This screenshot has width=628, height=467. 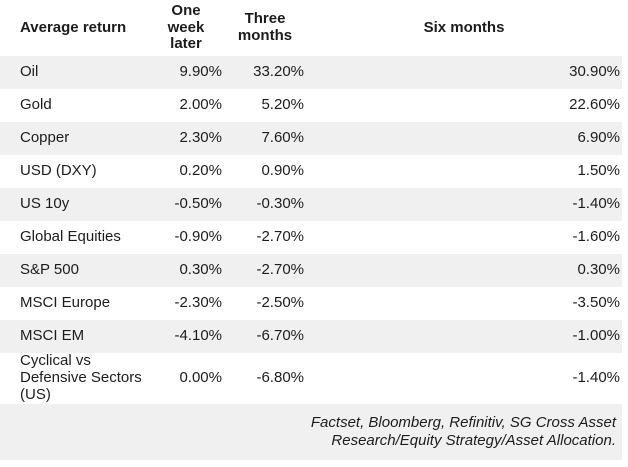 What do you see at coordinates (598, 171) in the screenshot?
I see `cell-six-months: 1.50%` at bounding box center [598, 171].